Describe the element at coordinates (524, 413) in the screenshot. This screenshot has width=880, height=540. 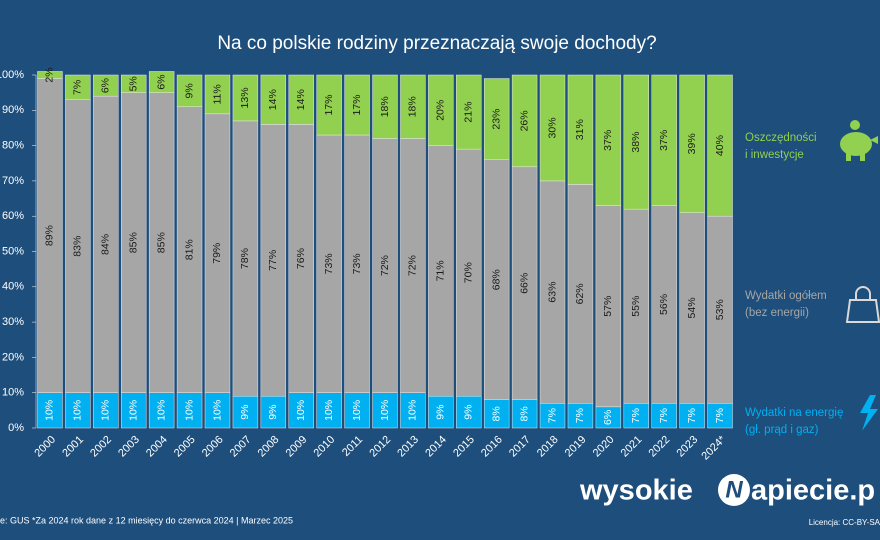
I see `value-label: 8%` at that location.